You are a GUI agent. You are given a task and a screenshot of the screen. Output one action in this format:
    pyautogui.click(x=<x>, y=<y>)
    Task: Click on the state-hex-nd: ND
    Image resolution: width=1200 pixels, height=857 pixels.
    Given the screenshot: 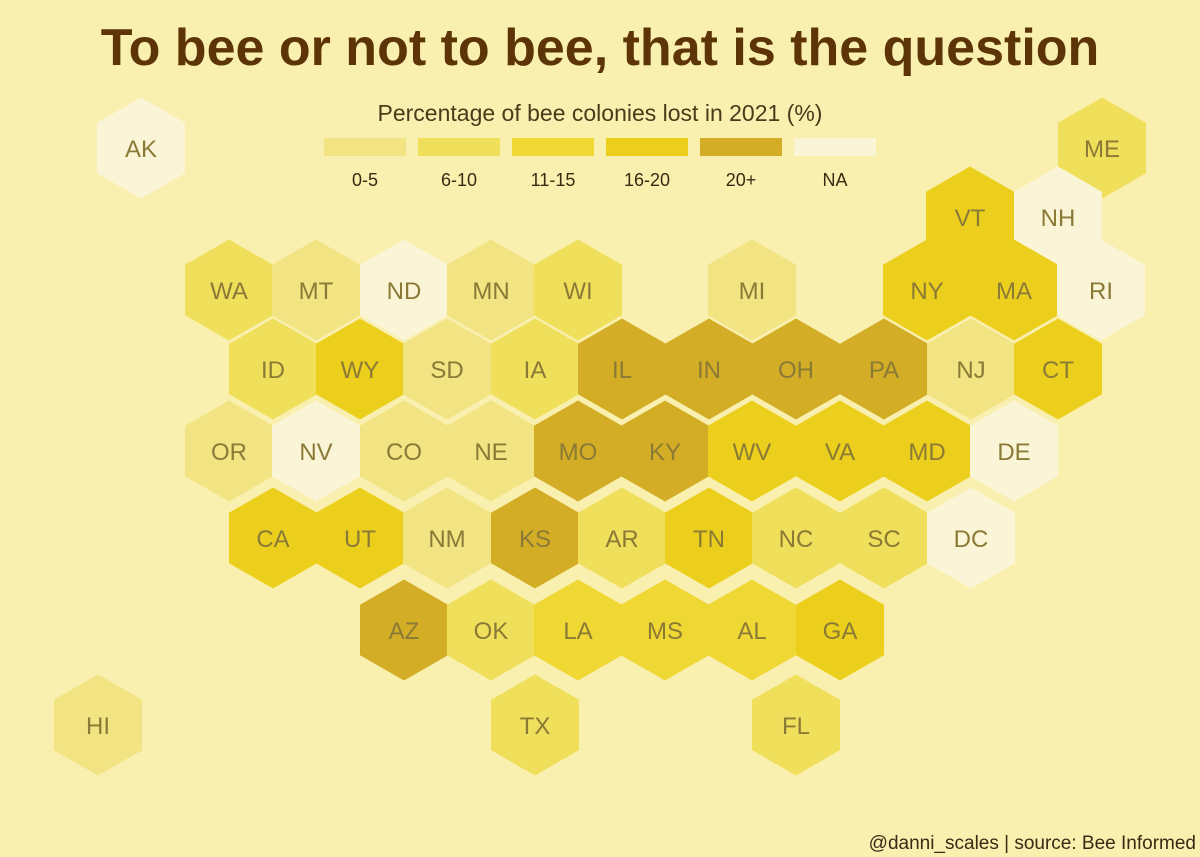 What is the action you would take?
    pyautogui.click(x=404, y=290)
    